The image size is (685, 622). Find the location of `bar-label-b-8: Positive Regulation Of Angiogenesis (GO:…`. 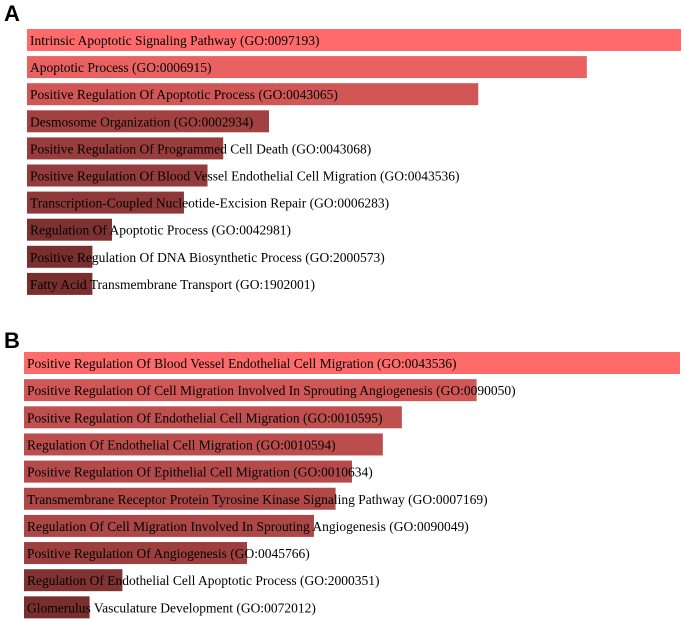

bar-label-b-8: Positive Regulation Of Angiogenesis (GO:… is located at coordinates (168, 553).